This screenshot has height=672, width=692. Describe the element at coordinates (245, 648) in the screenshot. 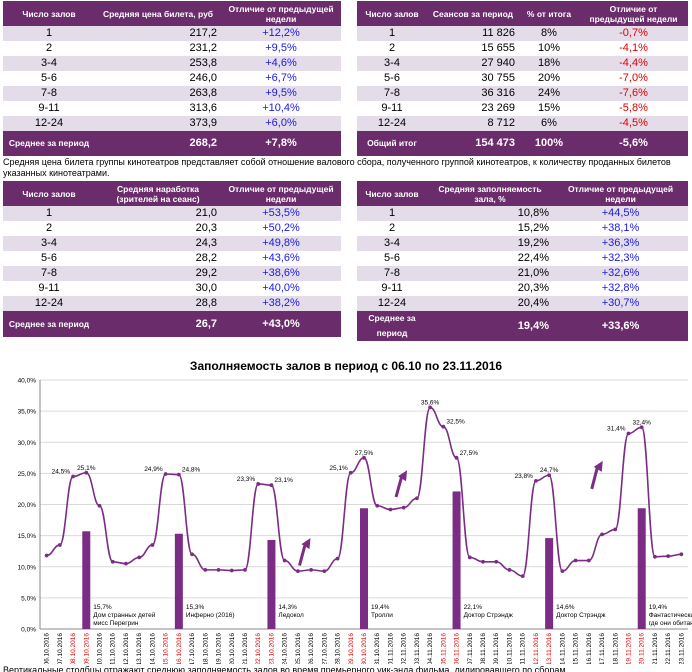

I see `x-tick-label: 21.10.2016` at that location.